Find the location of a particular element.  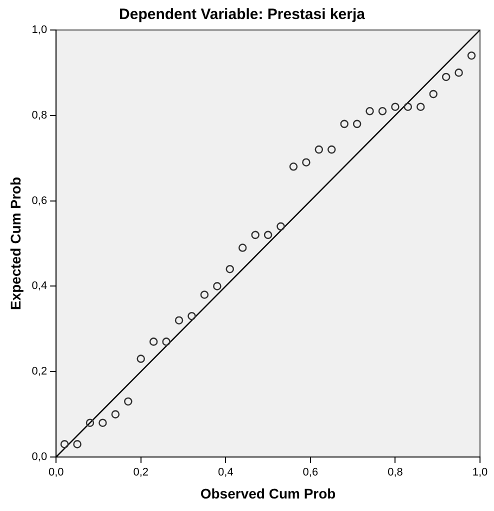

x-tick-label: 0,6 is located at coordinates (310, 472).